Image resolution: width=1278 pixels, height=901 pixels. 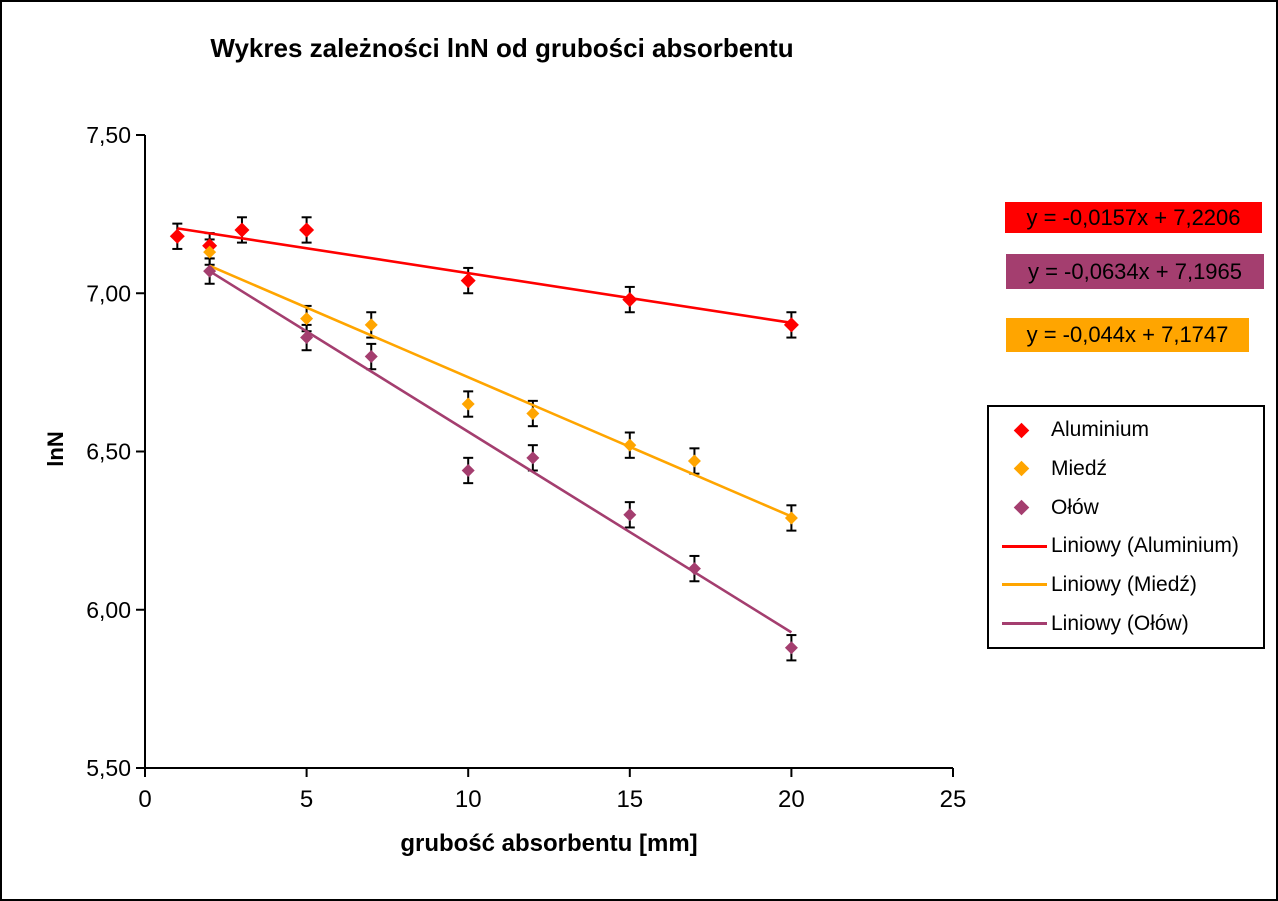 What do you see at coordinates (484, 276) in the screenshot?
I see `trendline-Aluminium` at bounding box center [484, 276].